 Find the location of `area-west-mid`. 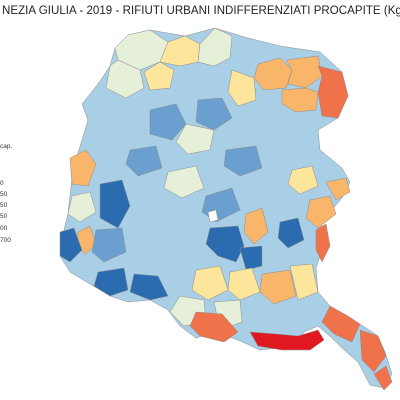

area-west-mid is located at coordinates (109, 245).